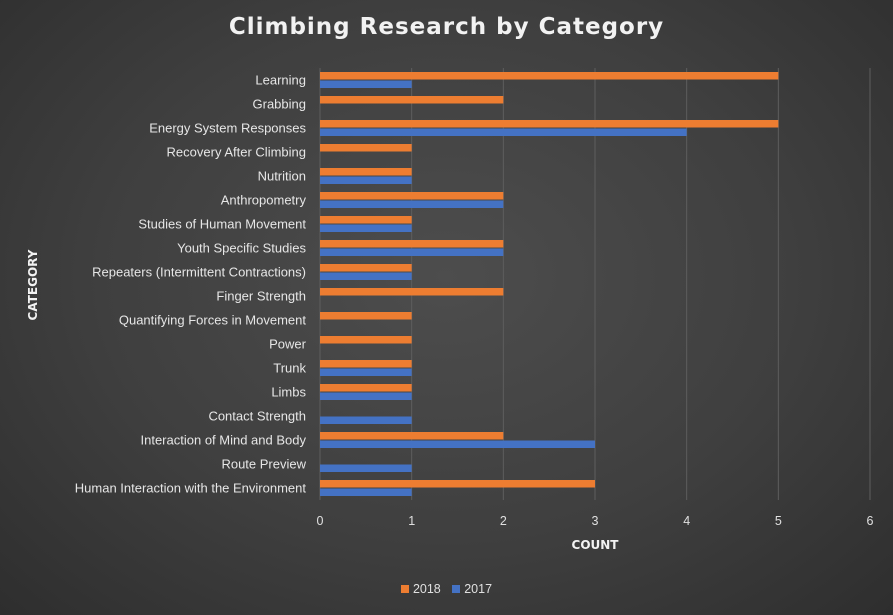  What do you see at coordinates (503, 132) in the screenshot?
I see `bar-2017-energy-system-responses` at bounding box center [503, 132].